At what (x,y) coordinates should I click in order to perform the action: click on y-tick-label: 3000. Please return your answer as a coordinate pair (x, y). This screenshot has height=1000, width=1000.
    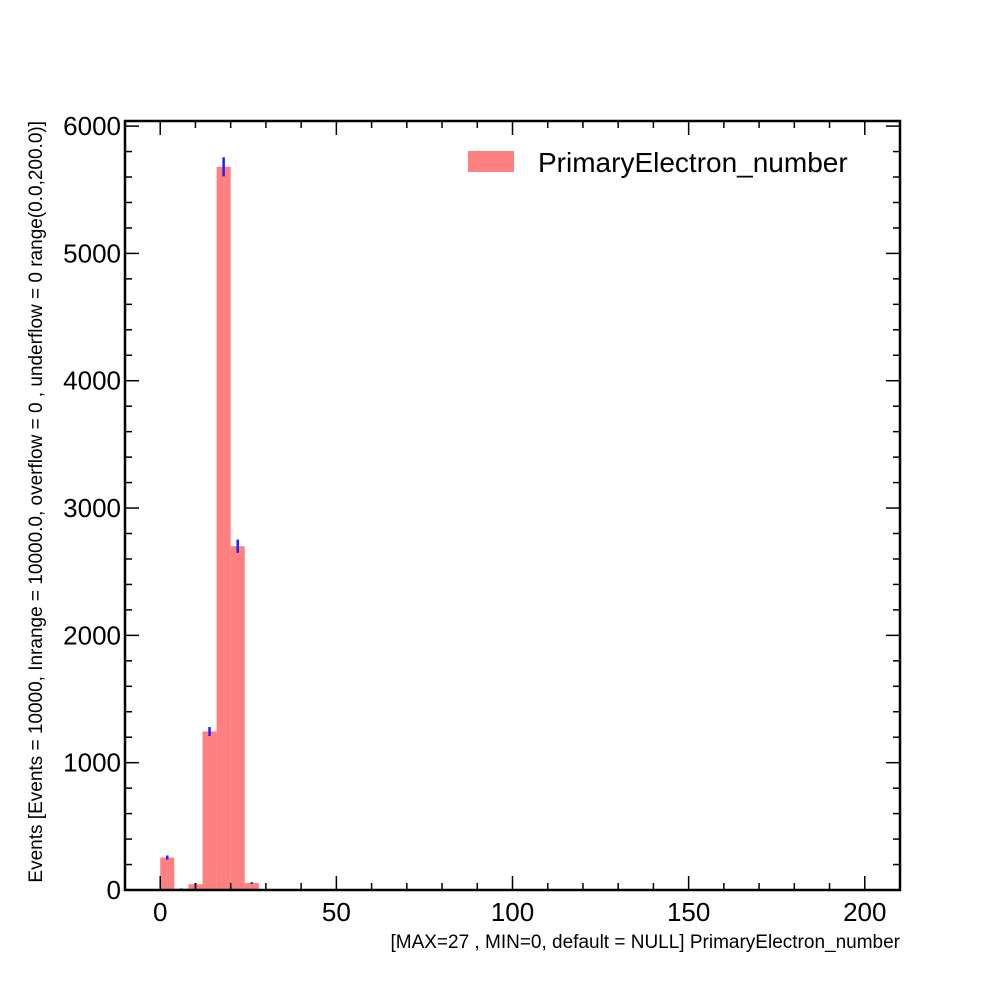
    Looking at the image, I should click on (92, 508).